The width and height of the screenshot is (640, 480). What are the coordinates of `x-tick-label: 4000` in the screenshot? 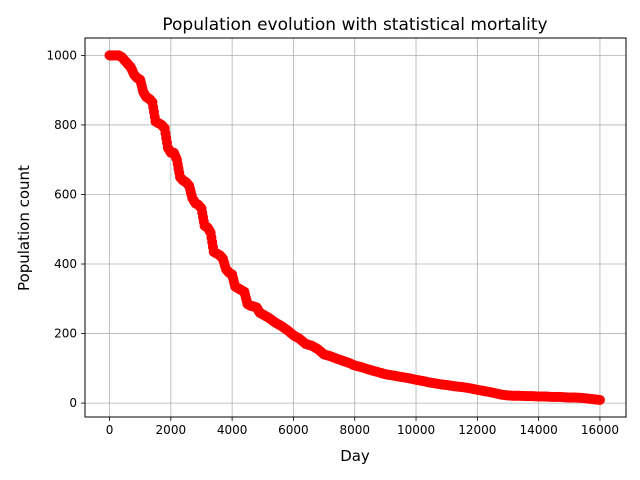 It's located at (232, 430).